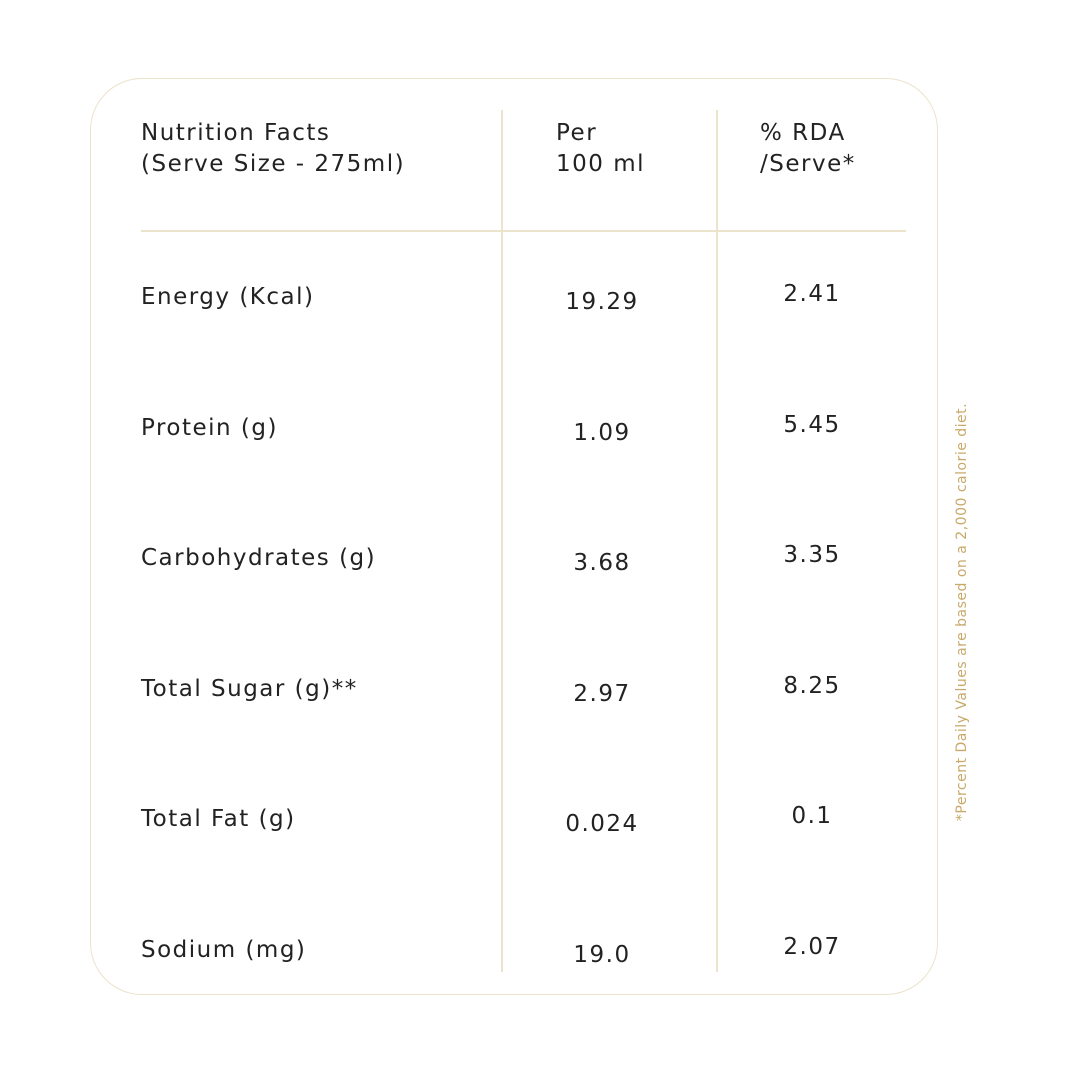 This screenshot has width=1080, height=1080. I want to click on header-text: (Serve Size - 275ml), so click(273, 164).